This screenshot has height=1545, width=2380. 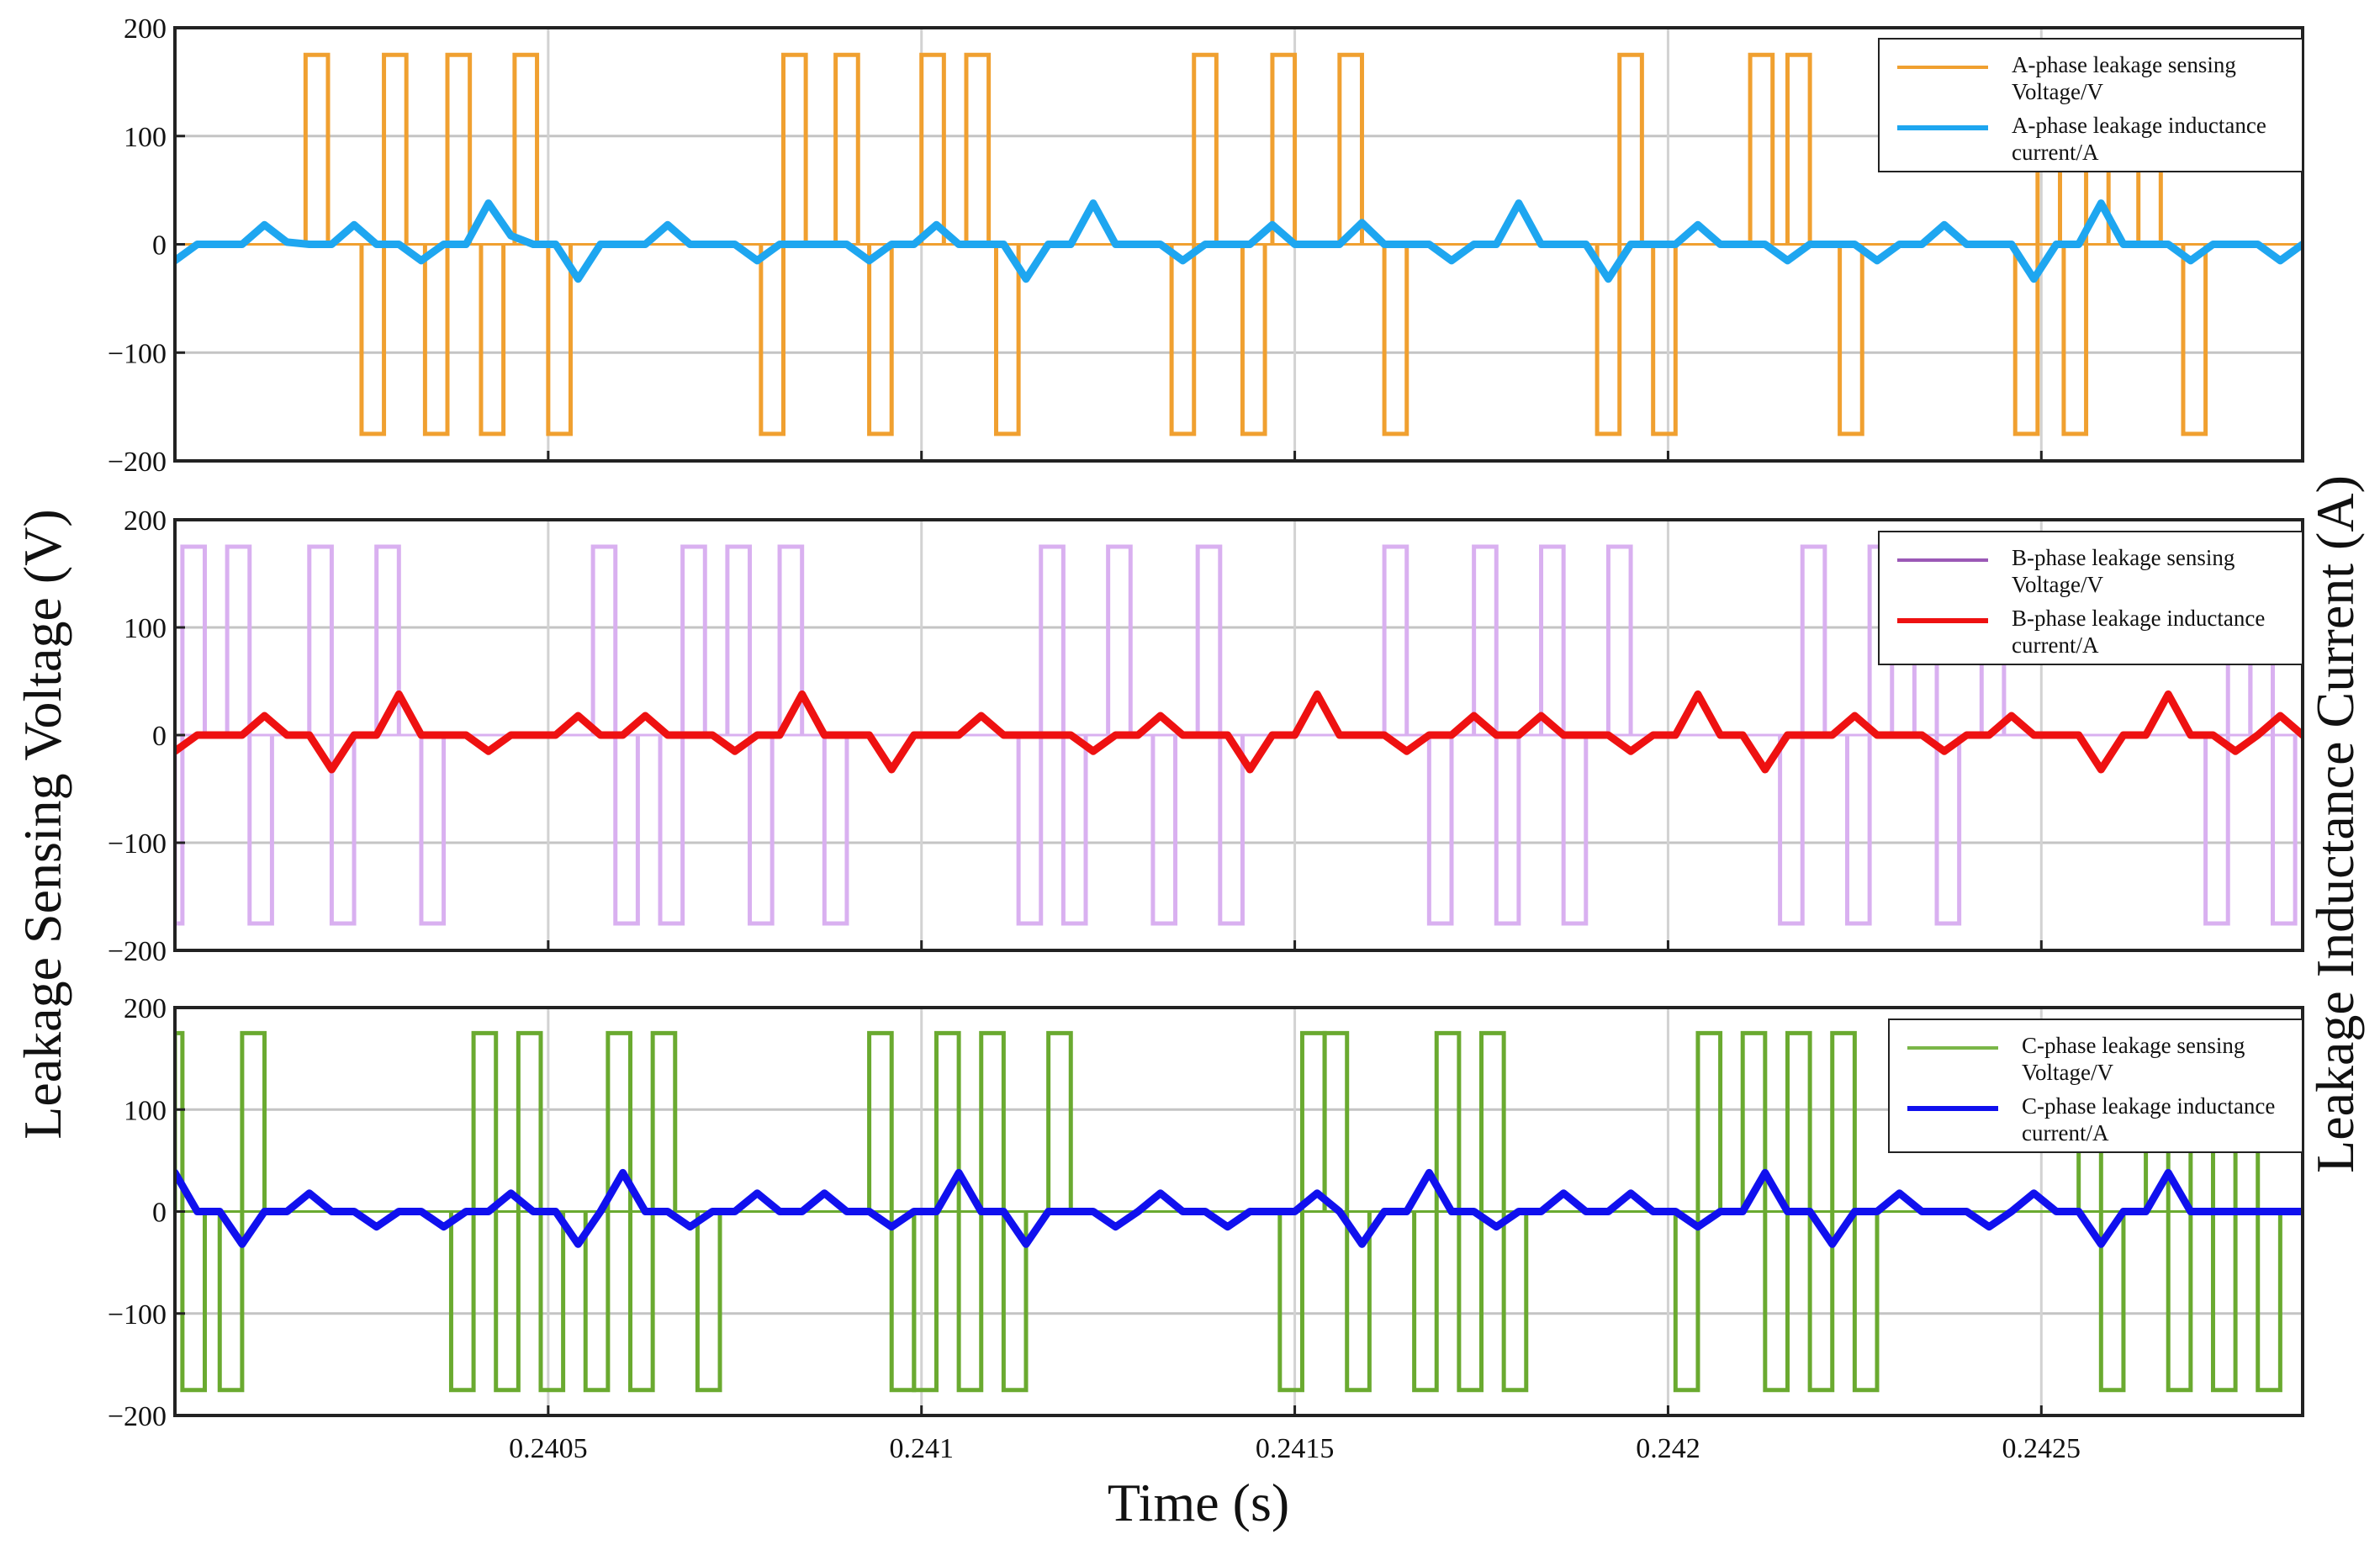 What do you see at coordinates (2067, 1072) in the screenshot?
I see `legend-label: Voltage/V` at bounding box center [2067, 1072].